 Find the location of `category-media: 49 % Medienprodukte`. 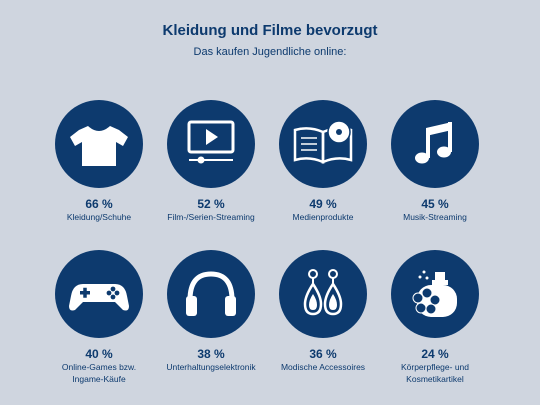

category-media: 49 % Medienprodukte is located at coordinates (323, 161).